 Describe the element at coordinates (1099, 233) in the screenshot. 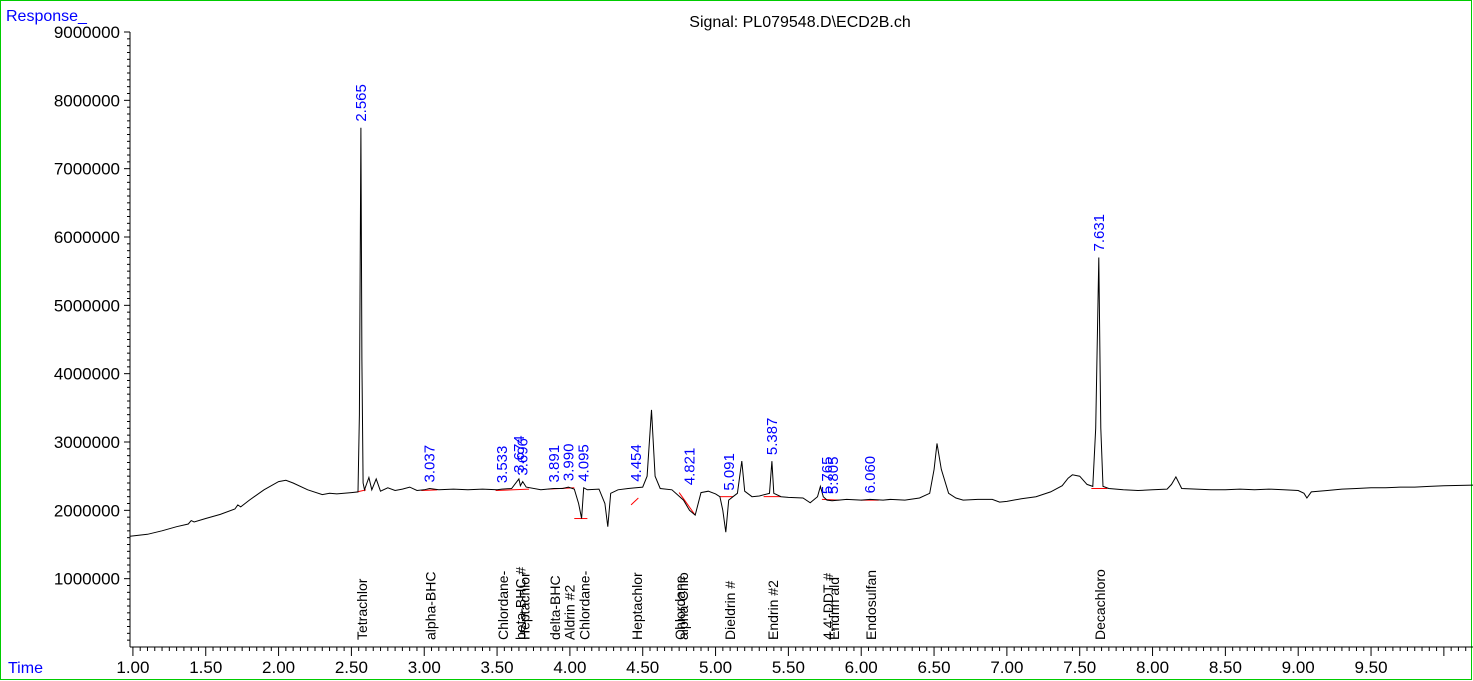

I see `peak-label: 7.631` at that location.